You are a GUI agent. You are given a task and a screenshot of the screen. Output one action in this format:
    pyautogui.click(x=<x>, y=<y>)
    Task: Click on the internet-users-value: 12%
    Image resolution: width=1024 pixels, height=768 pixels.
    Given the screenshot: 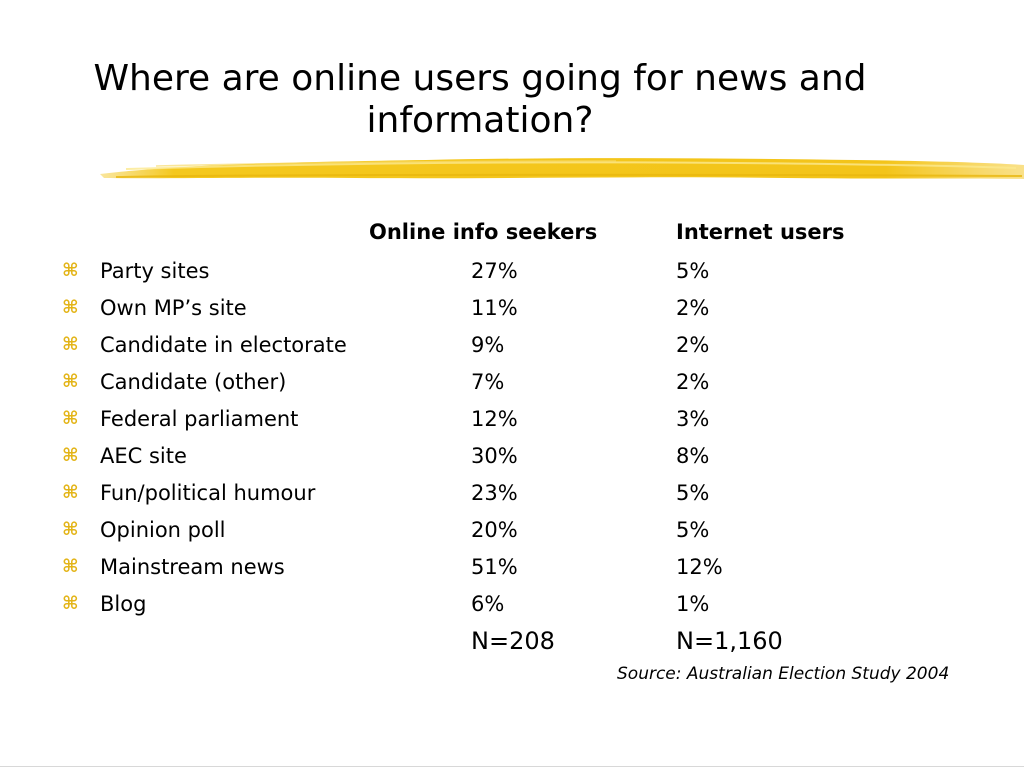 What is the action you would take?
    pyautogui.click(x=699, y=567)
    